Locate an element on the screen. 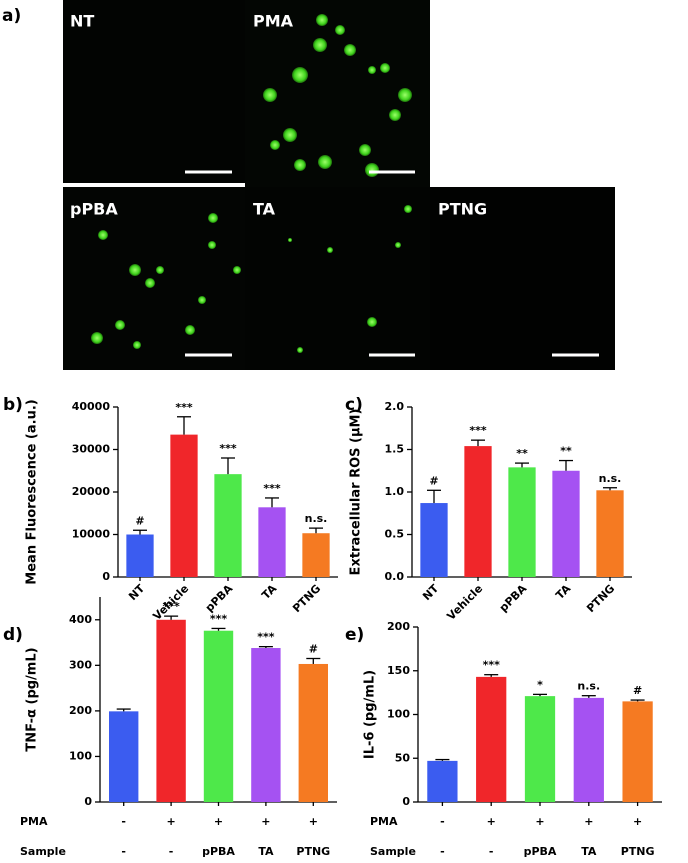  y-tick-label: 0.5 is located at coordinates (395, 534).